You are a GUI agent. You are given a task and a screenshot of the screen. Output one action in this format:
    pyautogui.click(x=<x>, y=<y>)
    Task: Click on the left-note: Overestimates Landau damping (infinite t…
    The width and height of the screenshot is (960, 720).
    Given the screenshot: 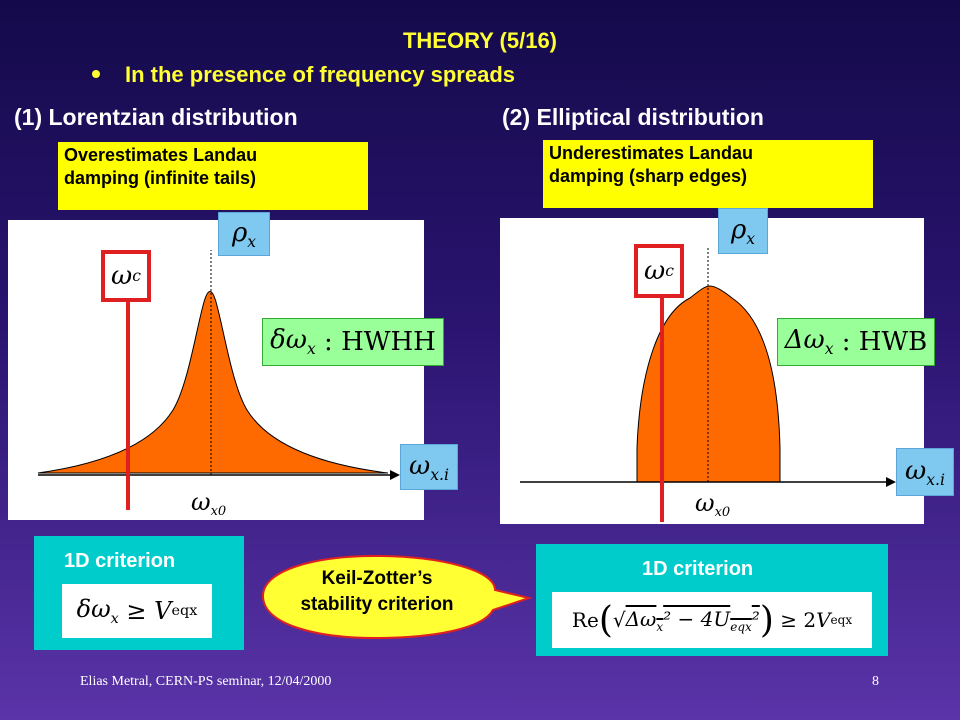 What is the action you would take?
    pyautogui.click(x=213, y=176)
    